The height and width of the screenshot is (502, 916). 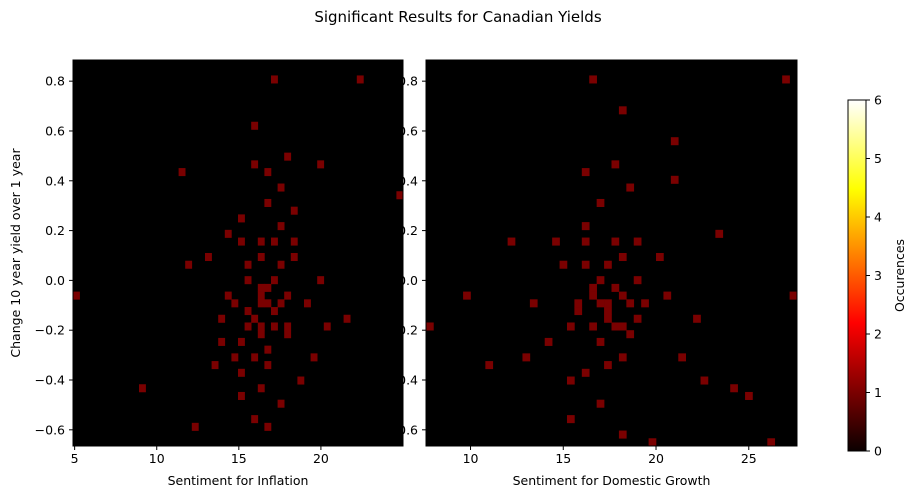 I want to click on x-tick-label: 20, so click(x=656, y=458).